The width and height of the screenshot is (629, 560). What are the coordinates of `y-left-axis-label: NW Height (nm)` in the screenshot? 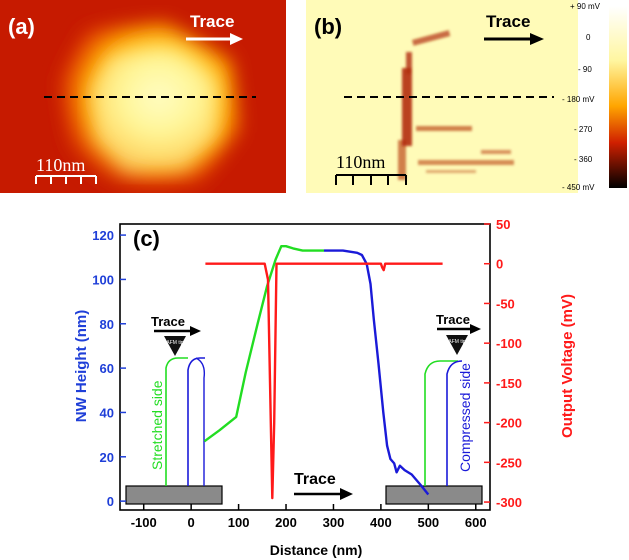 It's located at (81, 366).